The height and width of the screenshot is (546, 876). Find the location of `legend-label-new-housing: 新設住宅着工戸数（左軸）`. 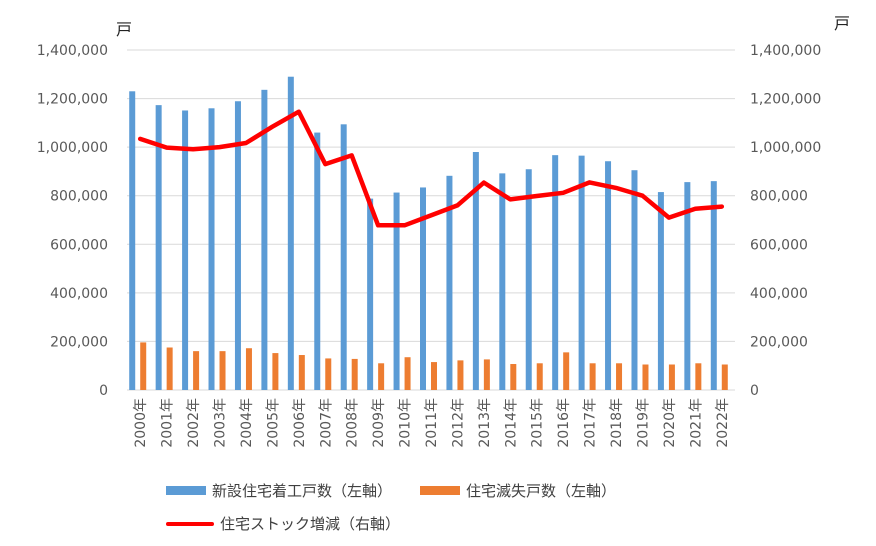

legend-label-new-housing: 新設住宅着工戸数（左軸） is located at coordinates (302, 491).